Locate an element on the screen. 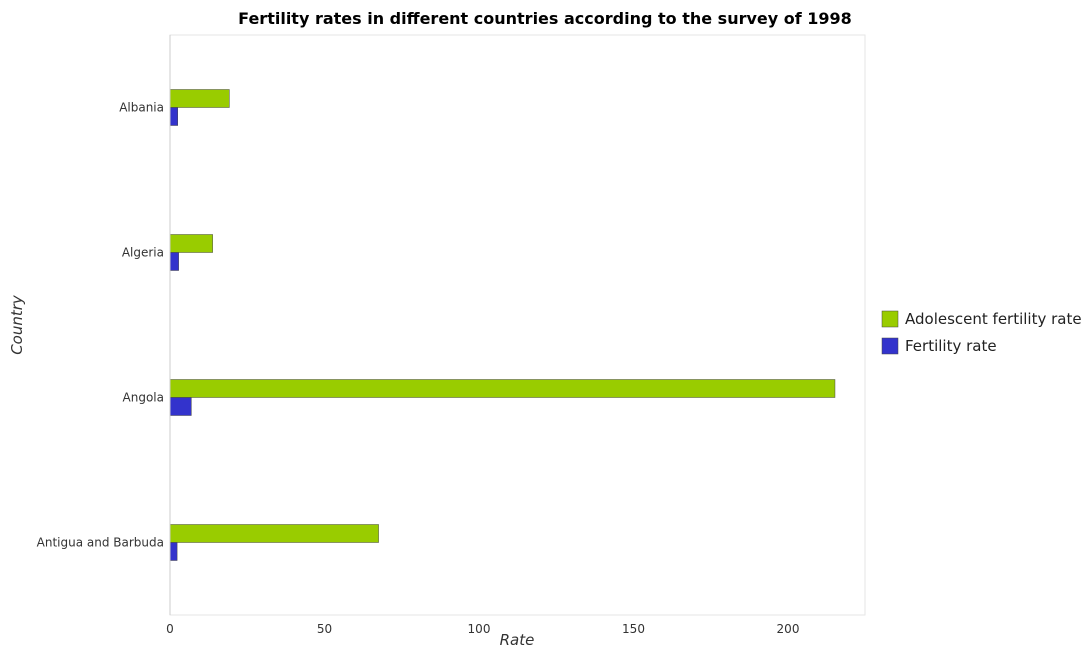  y-tick-label: Algeria is located at coordinates (143, 253).